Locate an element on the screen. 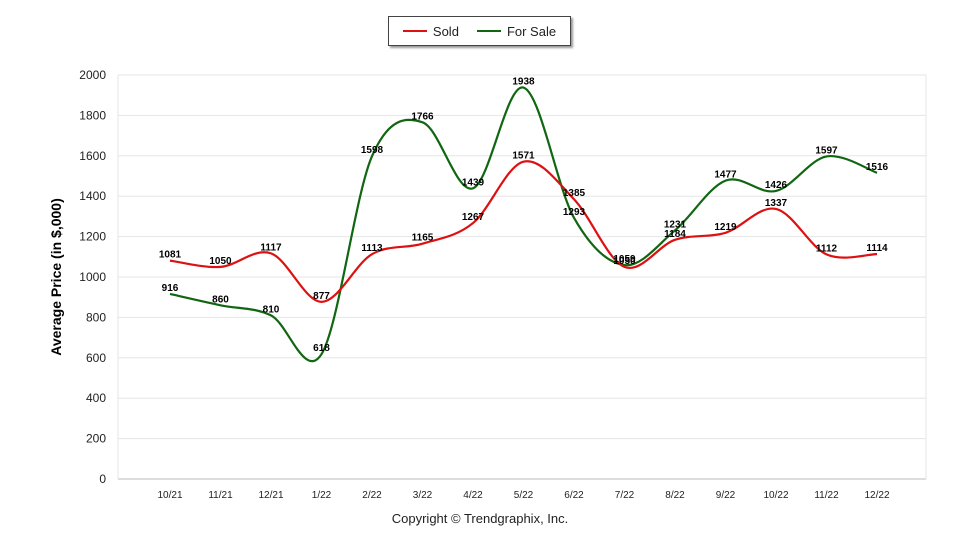  data-label-sold: 1113 is located at coordinates (372, 248).